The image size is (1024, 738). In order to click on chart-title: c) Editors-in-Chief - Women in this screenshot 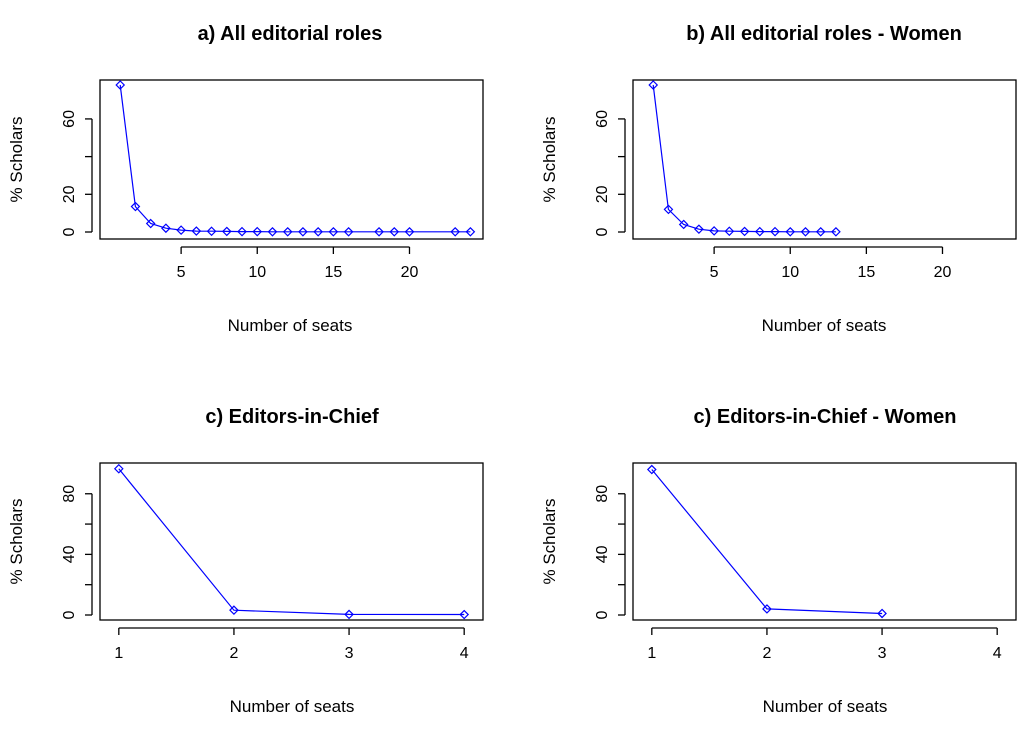, I will do `click(825, 417)`.